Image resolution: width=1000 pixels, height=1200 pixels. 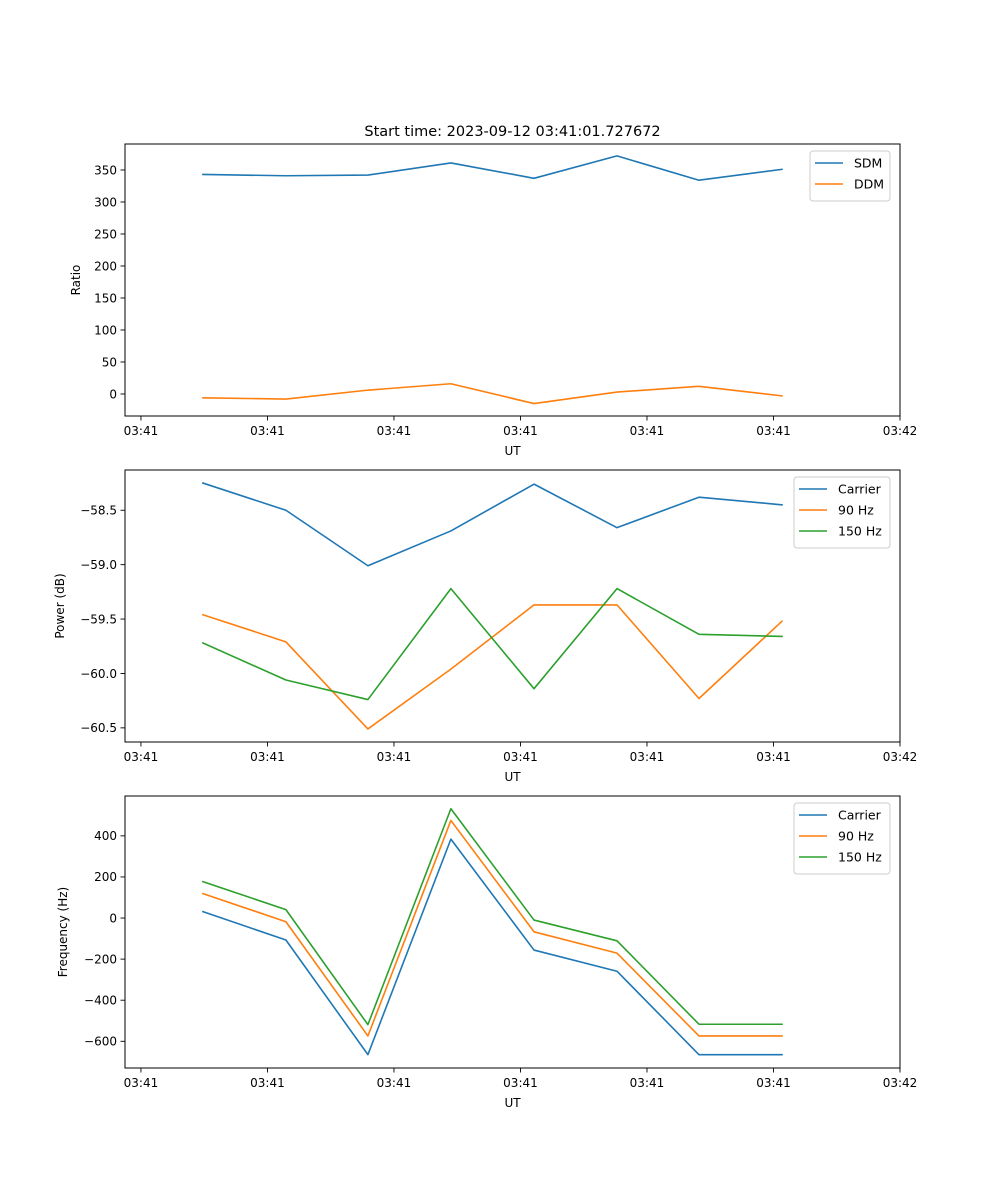 What do you see at coordinates (105, 234) in the screenshot?
I see `y-tick-label: 250` at bounding box center [105, 234].